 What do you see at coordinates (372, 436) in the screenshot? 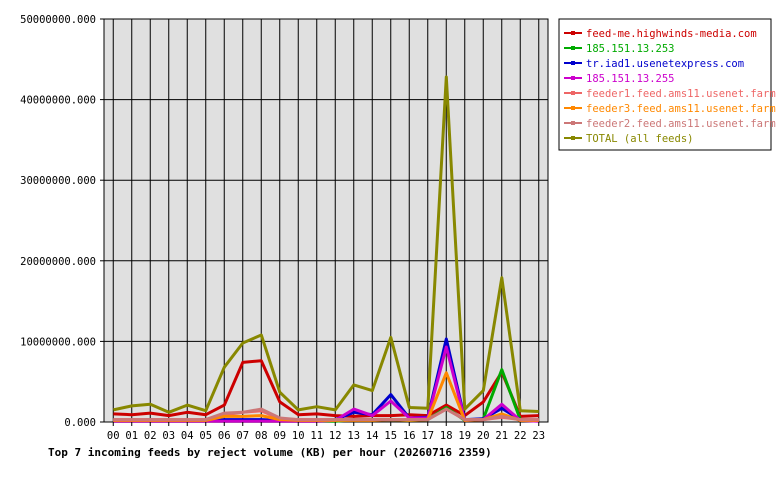
I see `x-tick-label-14: 14` at bounding box center [372, 436].